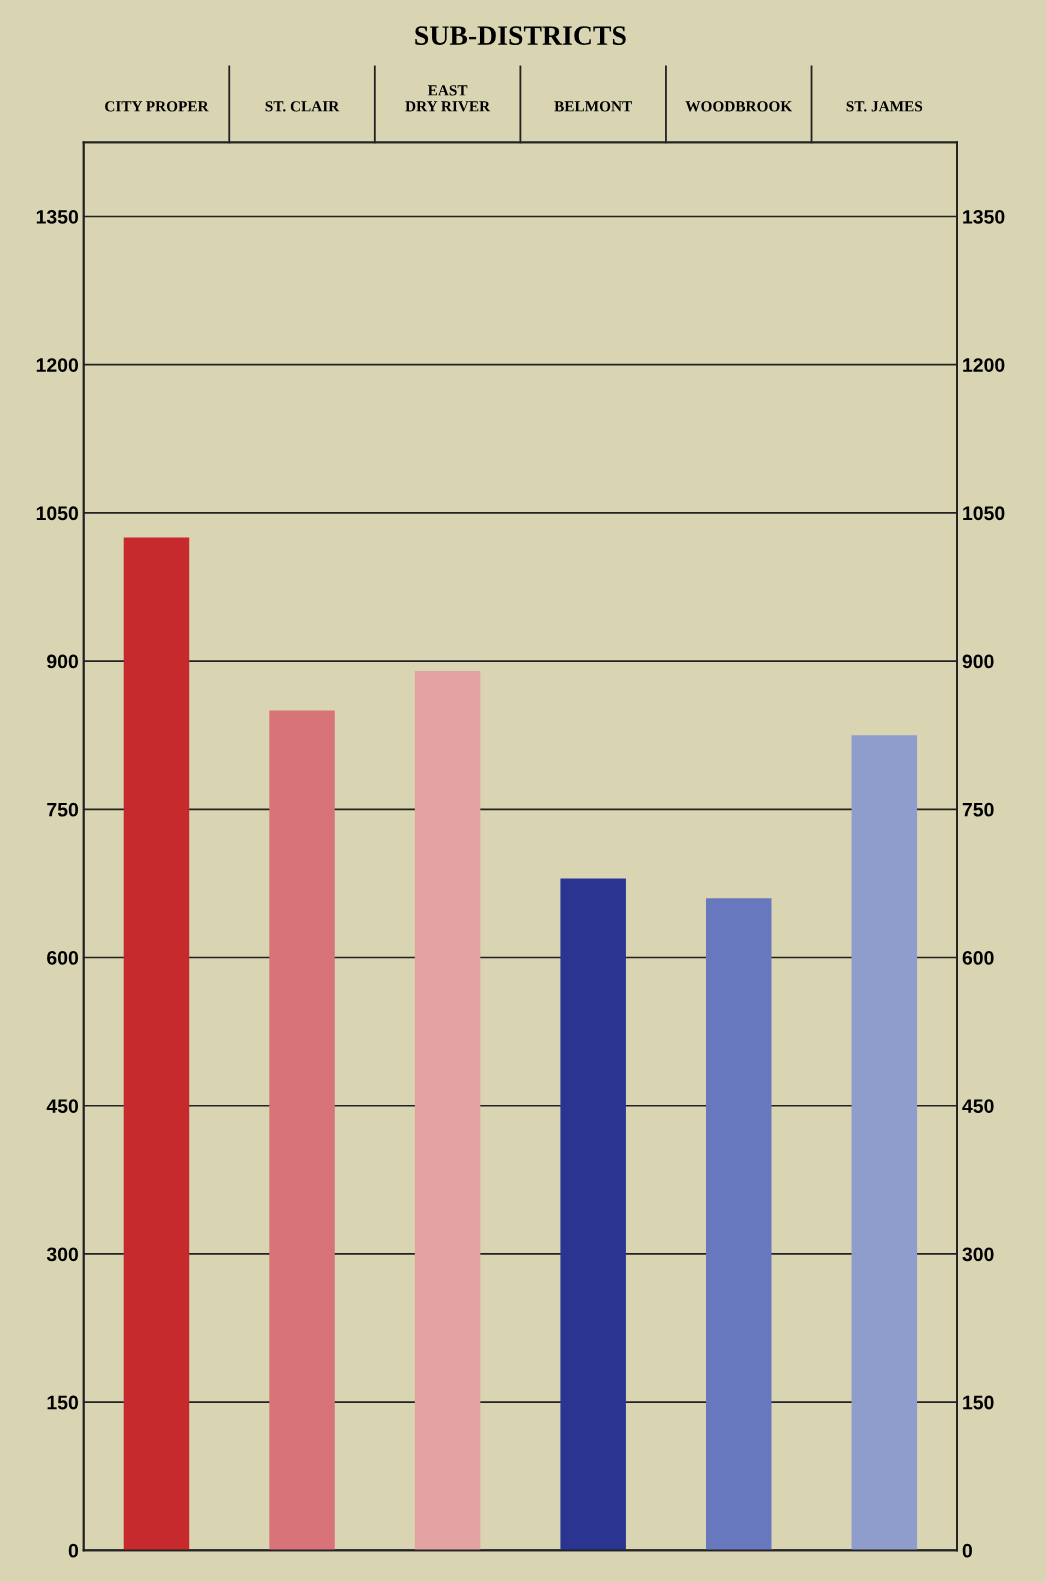  What do you see at coordinates (63, 809) in the screenshot?
I see `y-tick-label: 750` at bounding box center [63, 809].